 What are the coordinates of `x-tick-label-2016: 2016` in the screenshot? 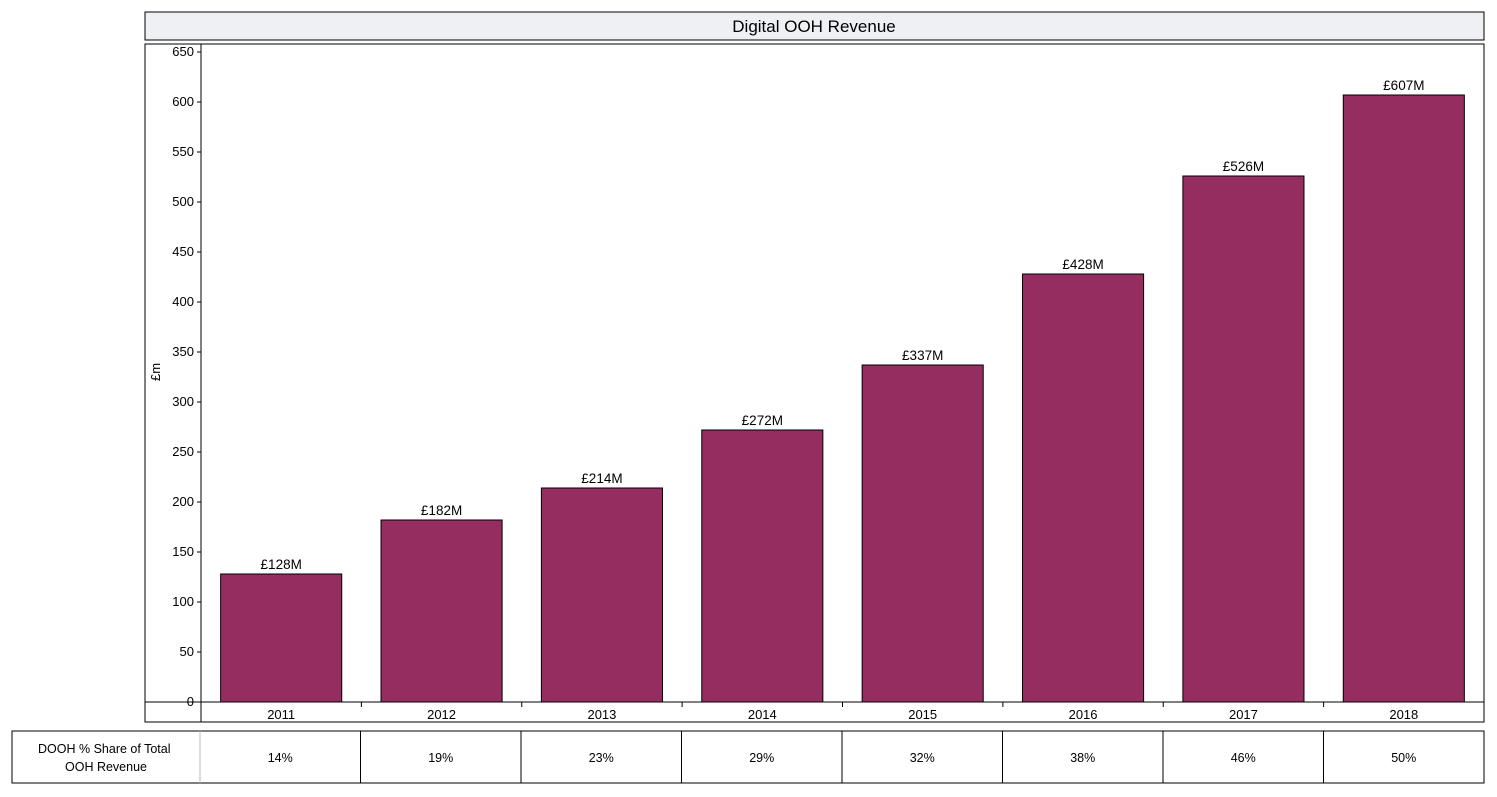 It's located at (1083, 714).